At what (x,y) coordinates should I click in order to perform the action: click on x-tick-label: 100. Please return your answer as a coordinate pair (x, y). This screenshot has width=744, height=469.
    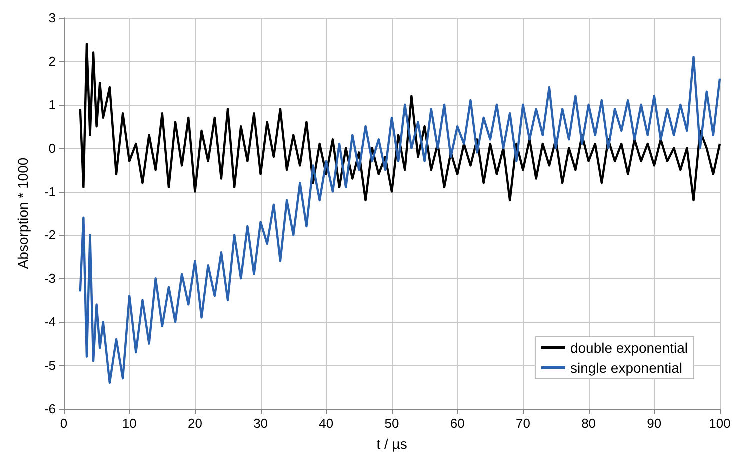
    Looking at the image, I should click on (720, 423).